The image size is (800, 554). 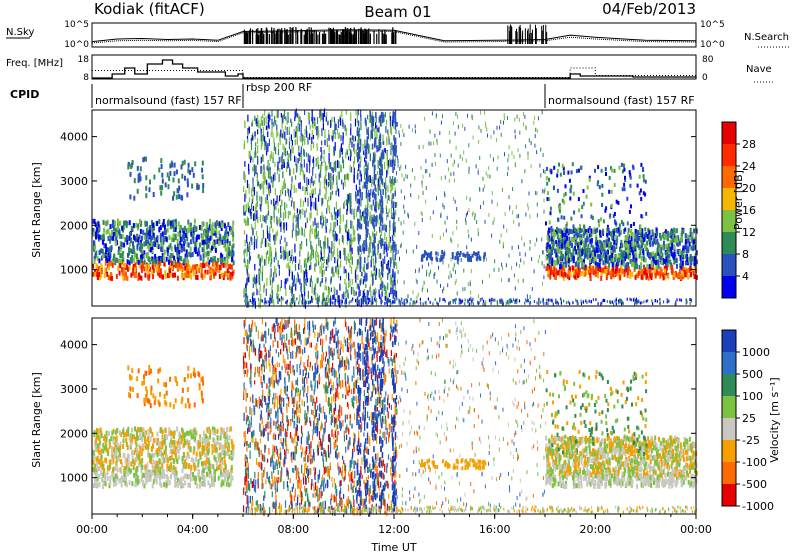 What do you see at coordinates (705, 78) in the screenshot?
I see `nave-right-tick-bottom: 0` at bounding box center [705, 78].